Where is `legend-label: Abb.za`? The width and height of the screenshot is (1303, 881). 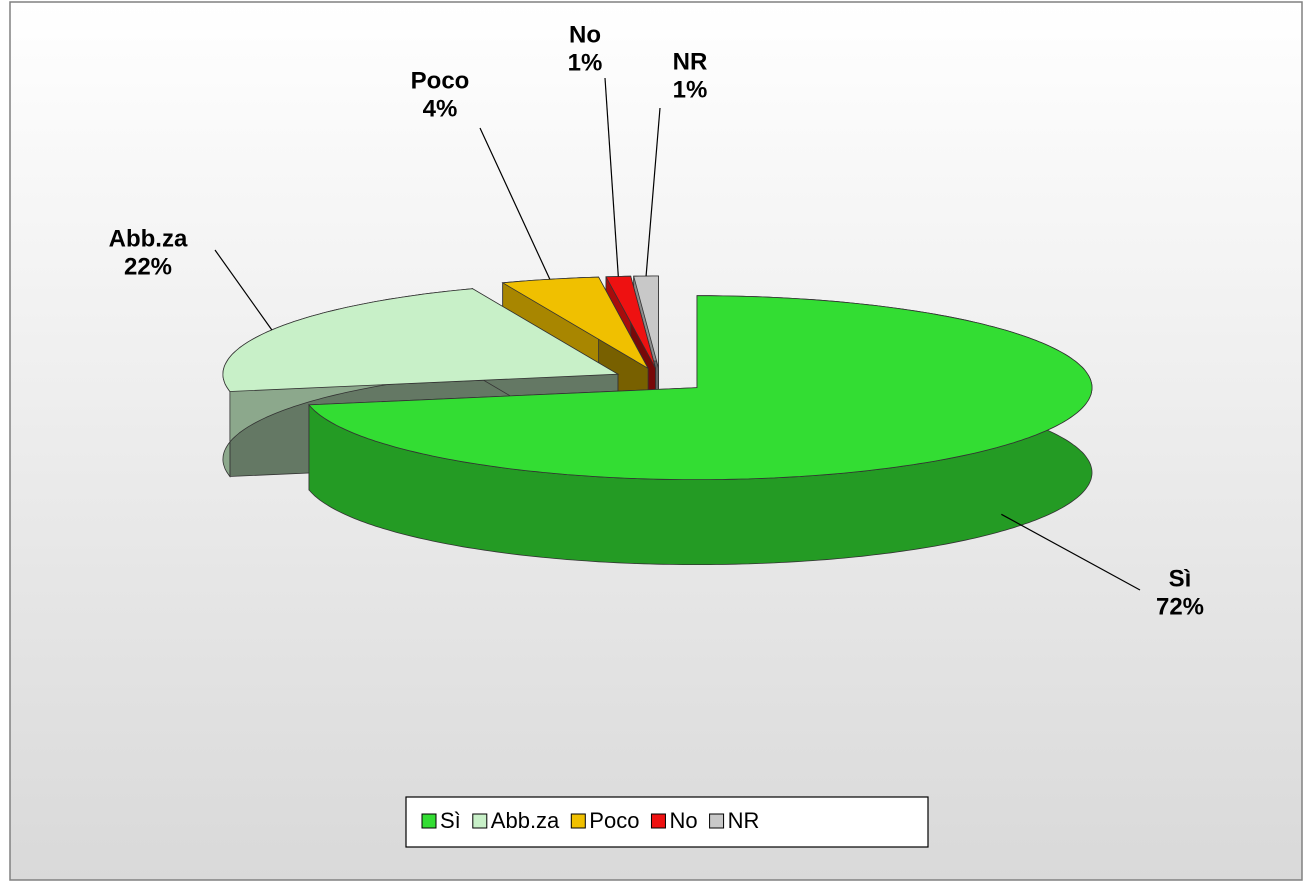 legend-label: Abb.za is located at coordinates (525, 820).